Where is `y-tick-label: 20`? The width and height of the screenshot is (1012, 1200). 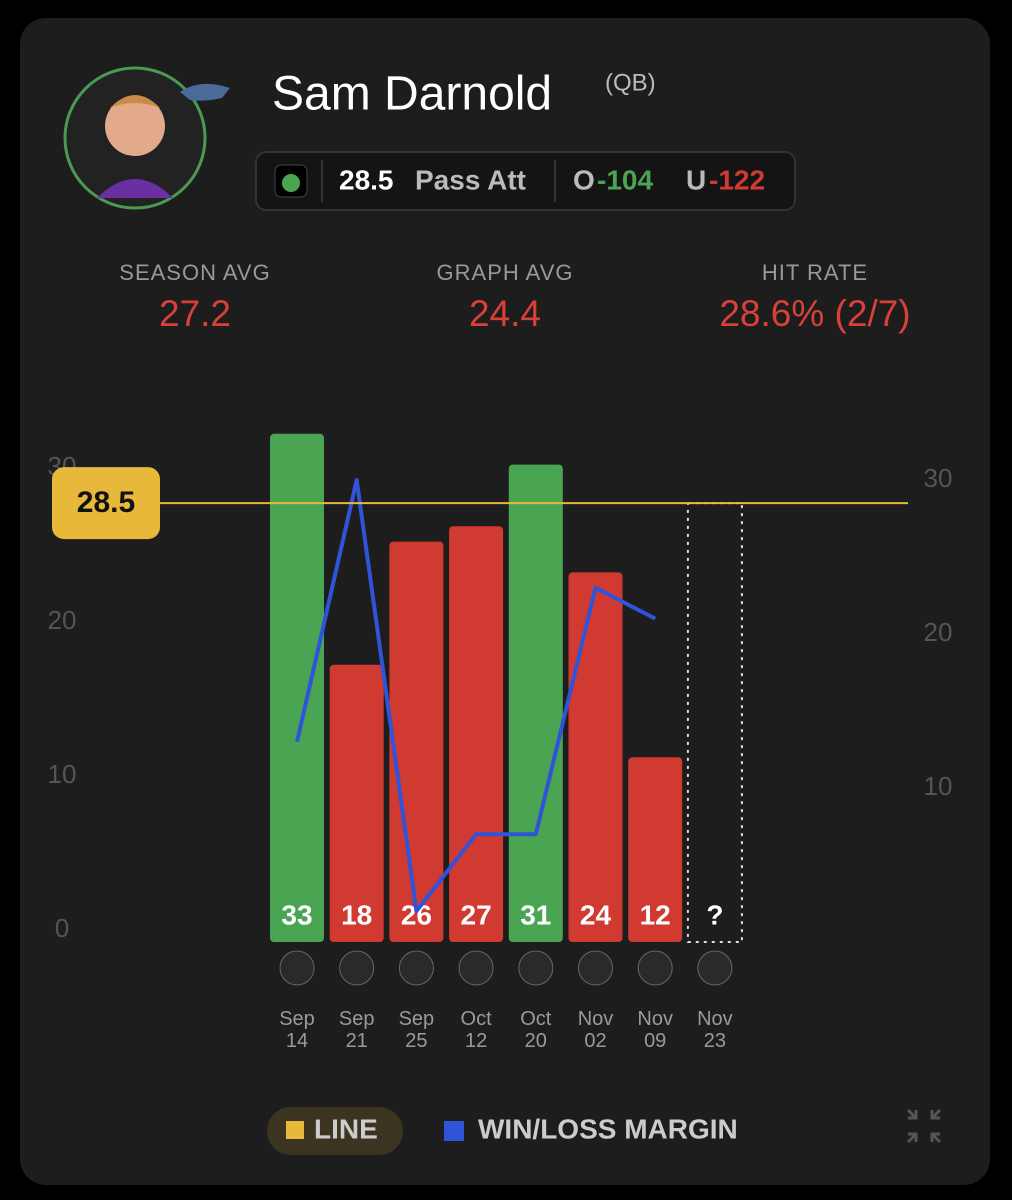 y-tick-label: 20 is located at coordinates (62, 620).